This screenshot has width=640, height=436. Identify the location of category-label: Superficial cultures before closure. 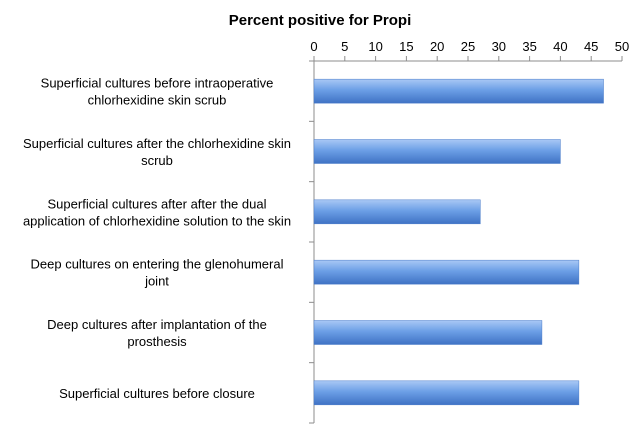
(157, 393).